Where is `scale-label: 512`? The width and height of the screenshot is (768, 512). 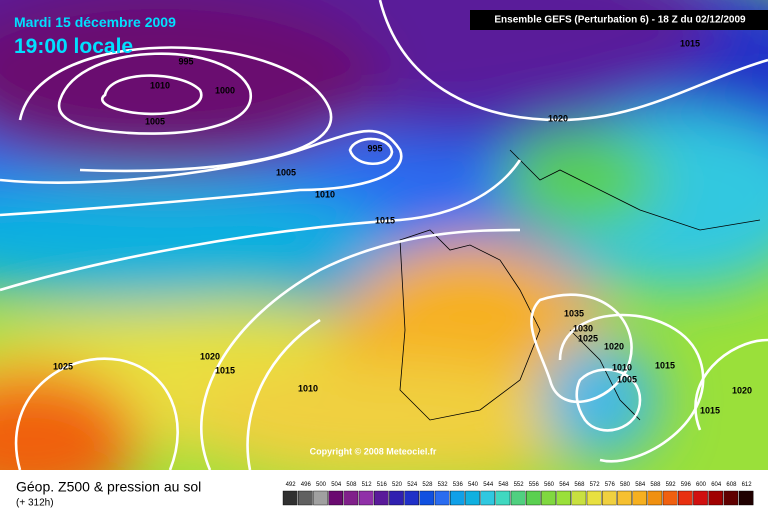
scale-label: 512 is located at coordinates (367, 485).